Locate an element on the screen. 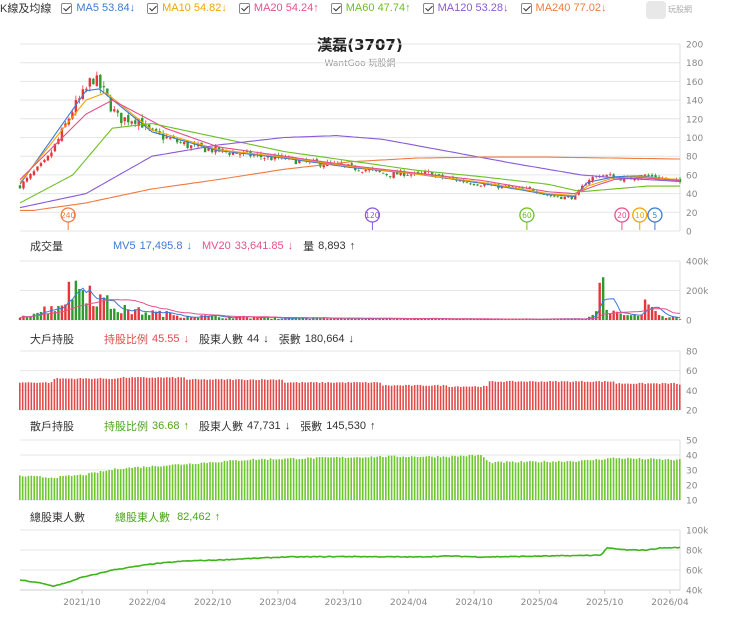 The height and width of the screenshot is (617, 740). retail-ratio-value: 36.68 is located at coordinates (166, 426).